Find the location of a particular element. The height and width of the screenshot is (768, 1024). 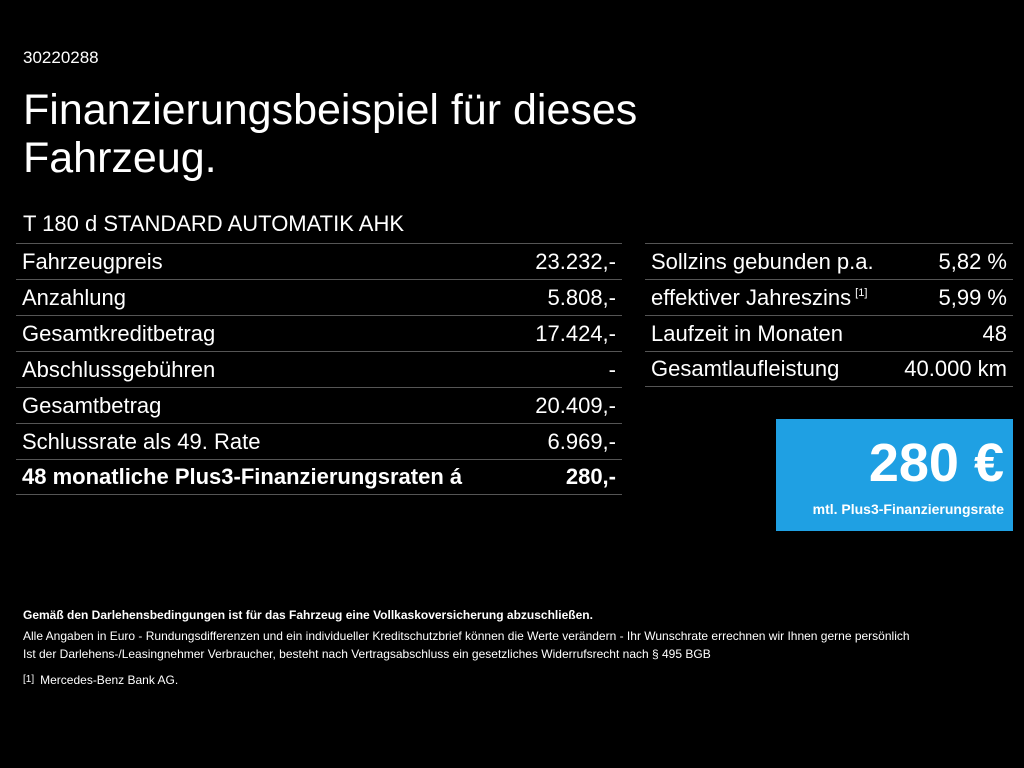

table-row: Gesamtlaufleistung 40.000 km is located at coordinates (829, 369).